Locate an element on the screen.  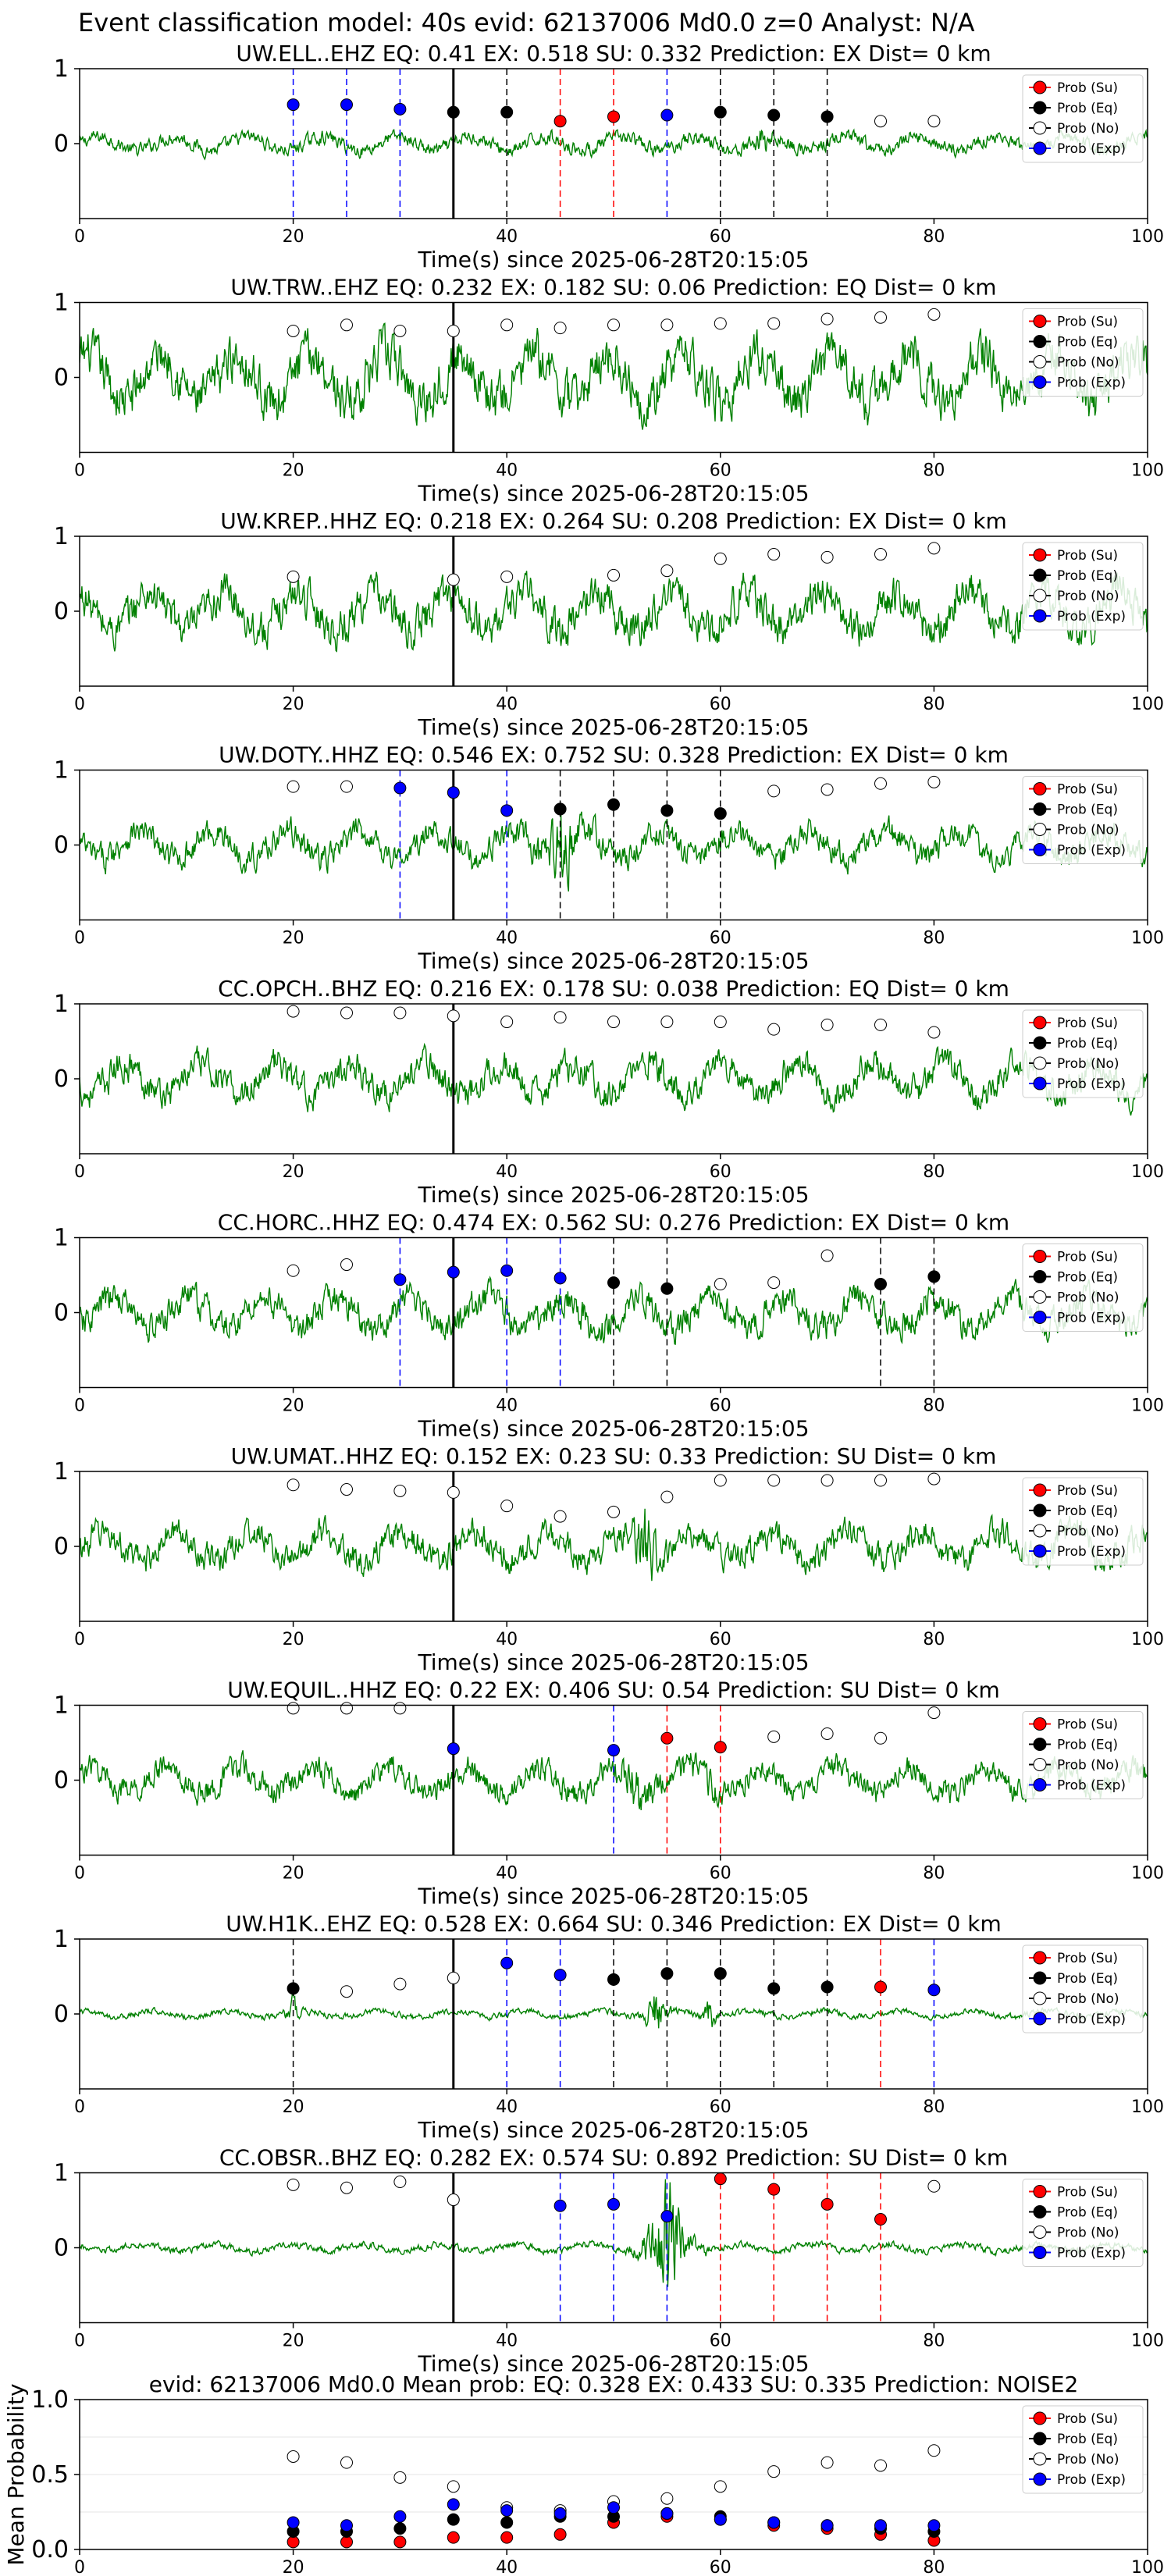
x-tick-label: 40 is located at coordinates (507, 2107).